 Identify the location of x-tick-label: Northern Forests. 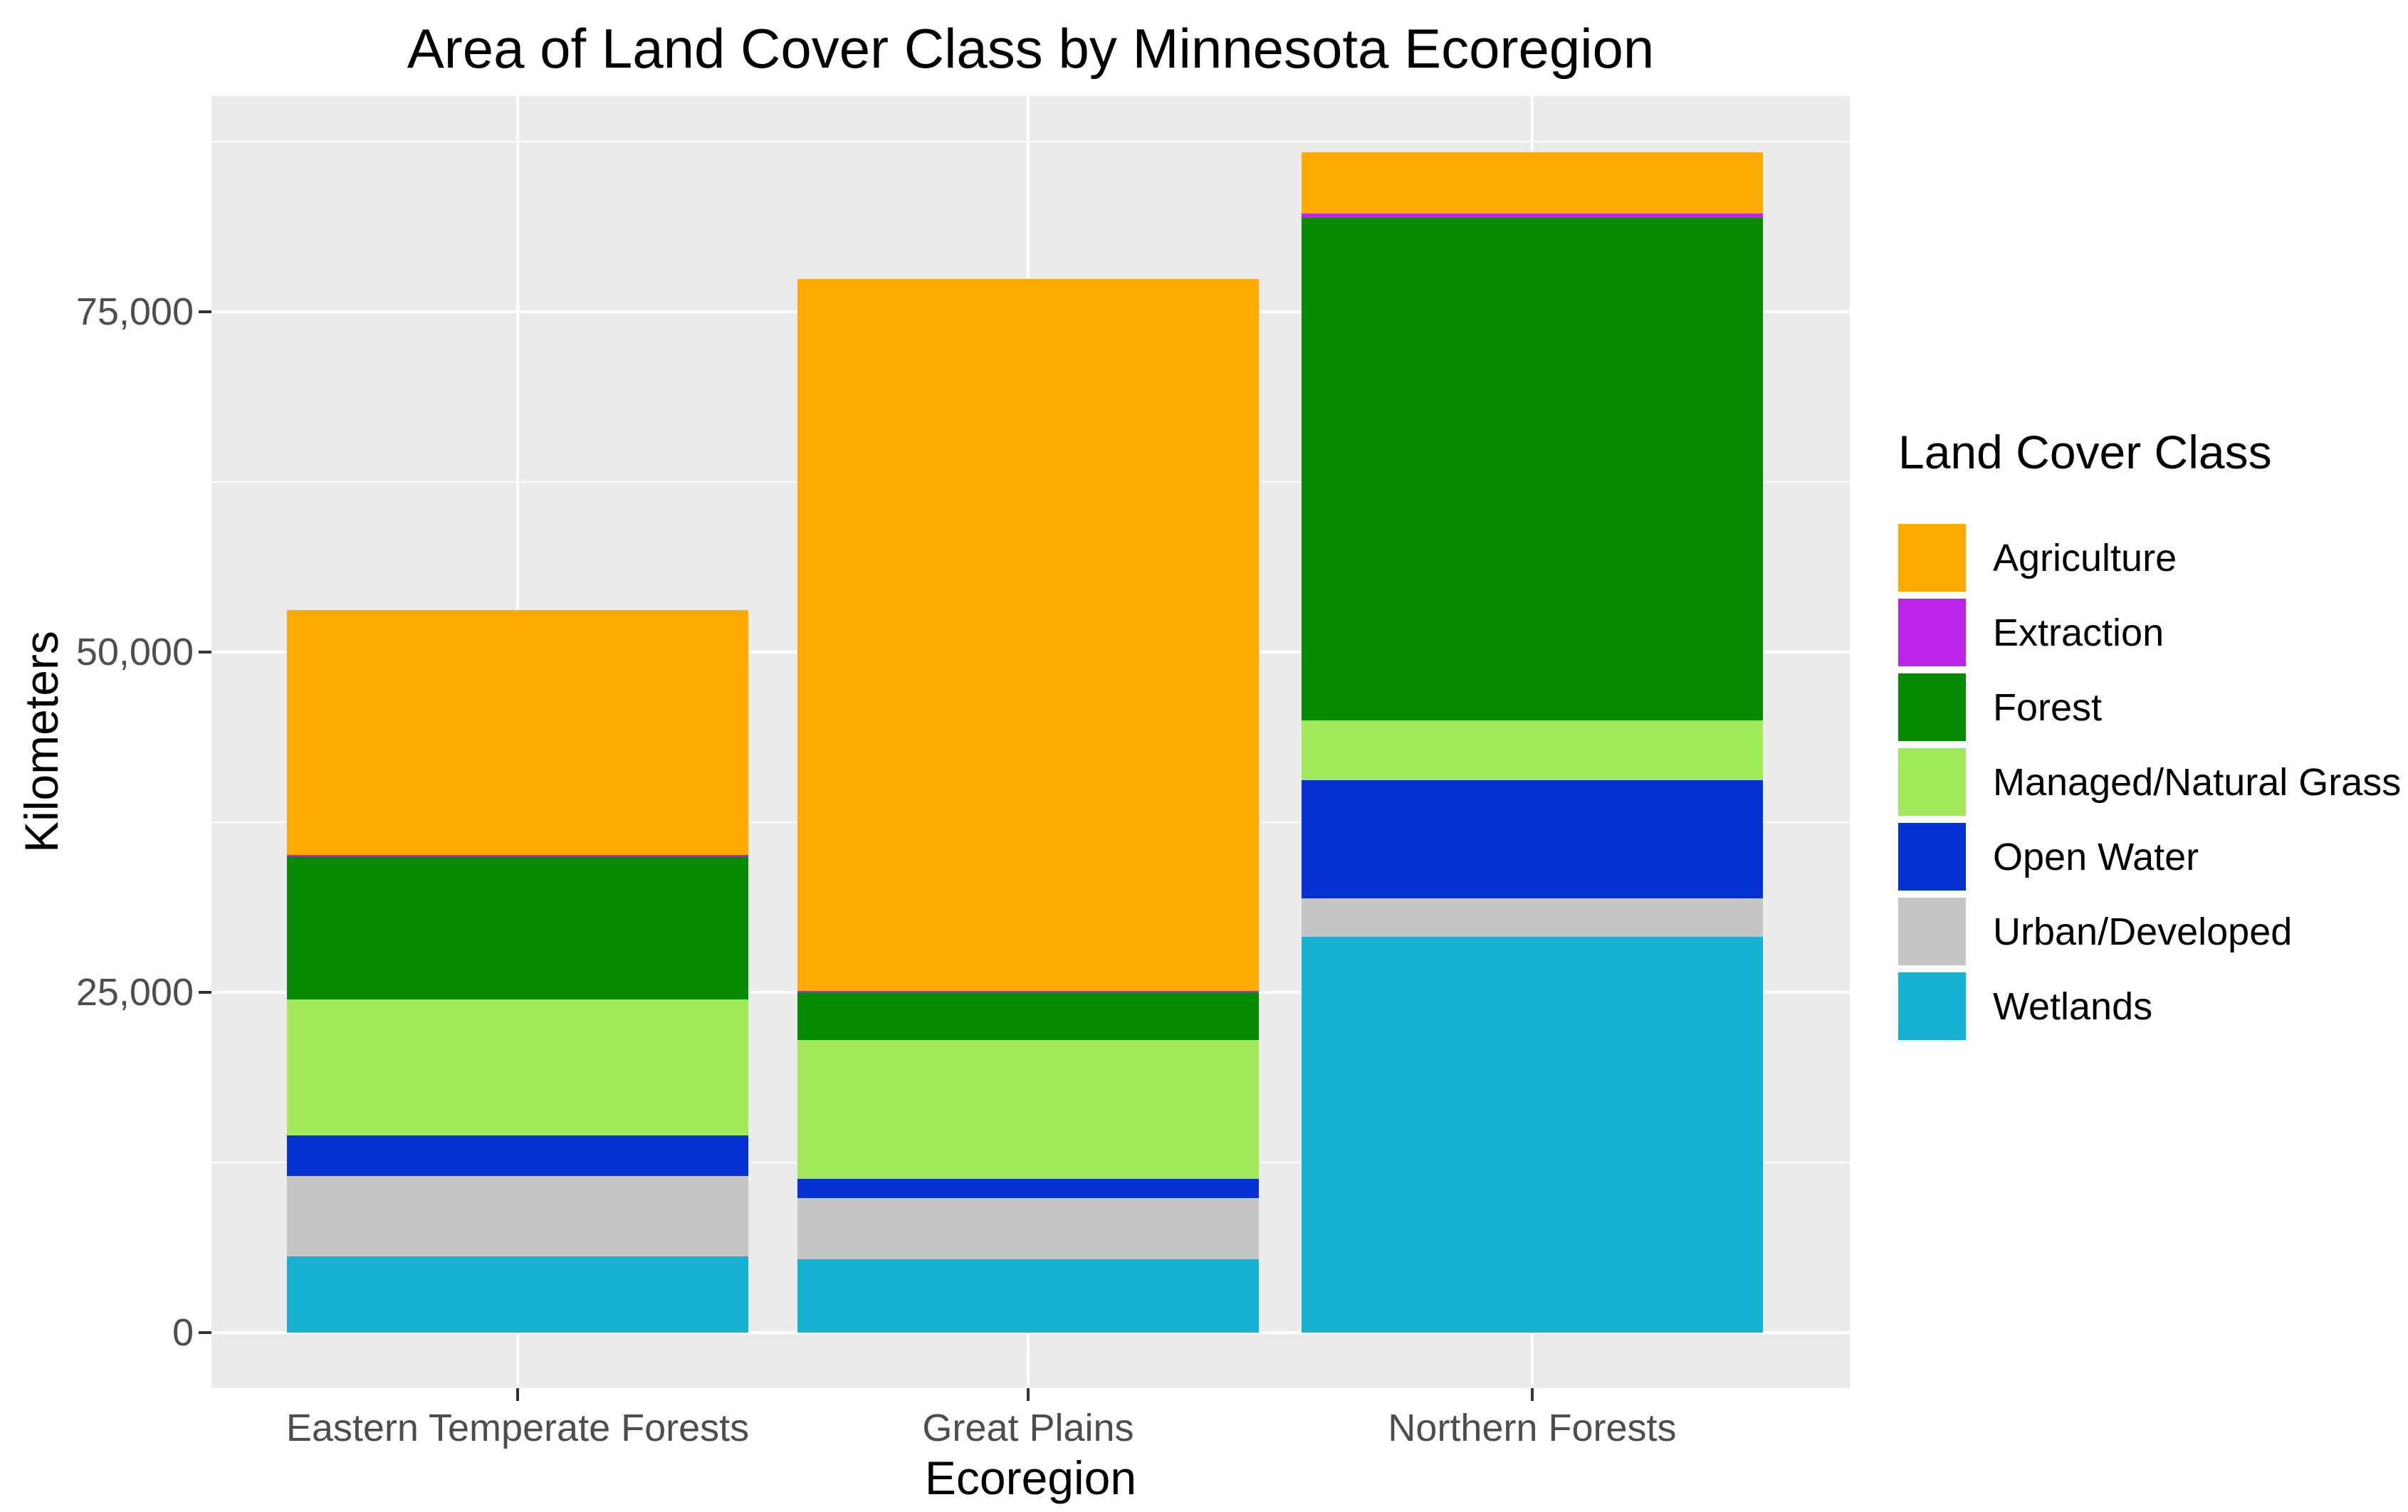
(1532, 1428).